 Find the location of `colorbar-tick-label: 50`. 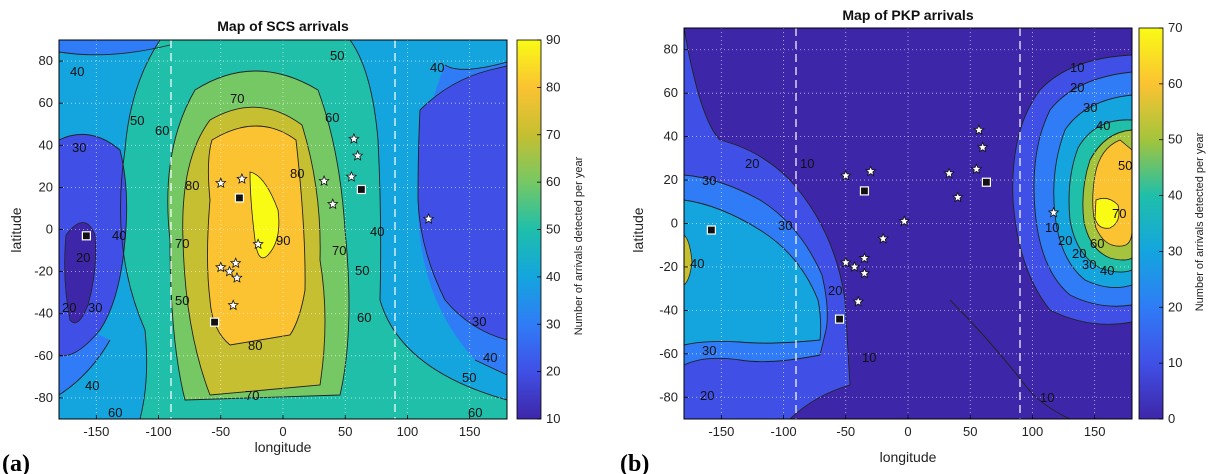

colorbar-tick-label: 50 is located at coordinates (1175, 139).